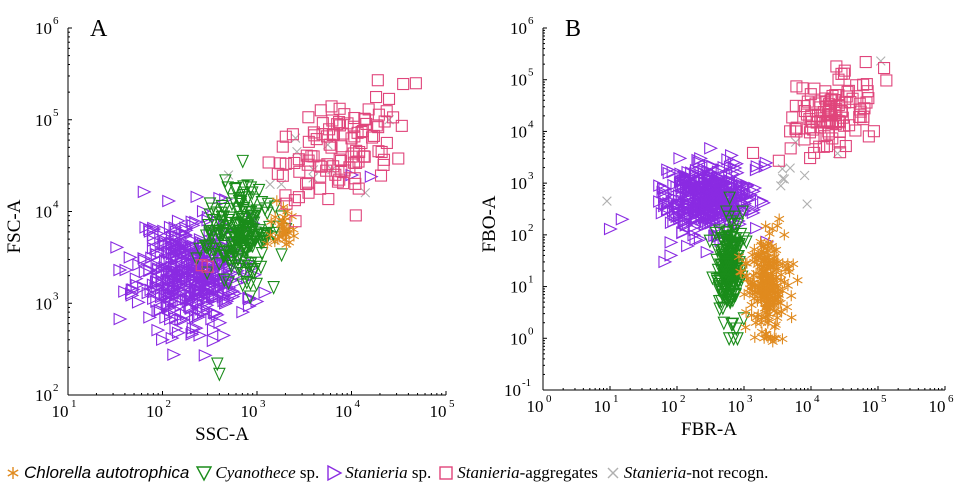  I want to click on y-tick-exponent: 0, so click(531, 331).